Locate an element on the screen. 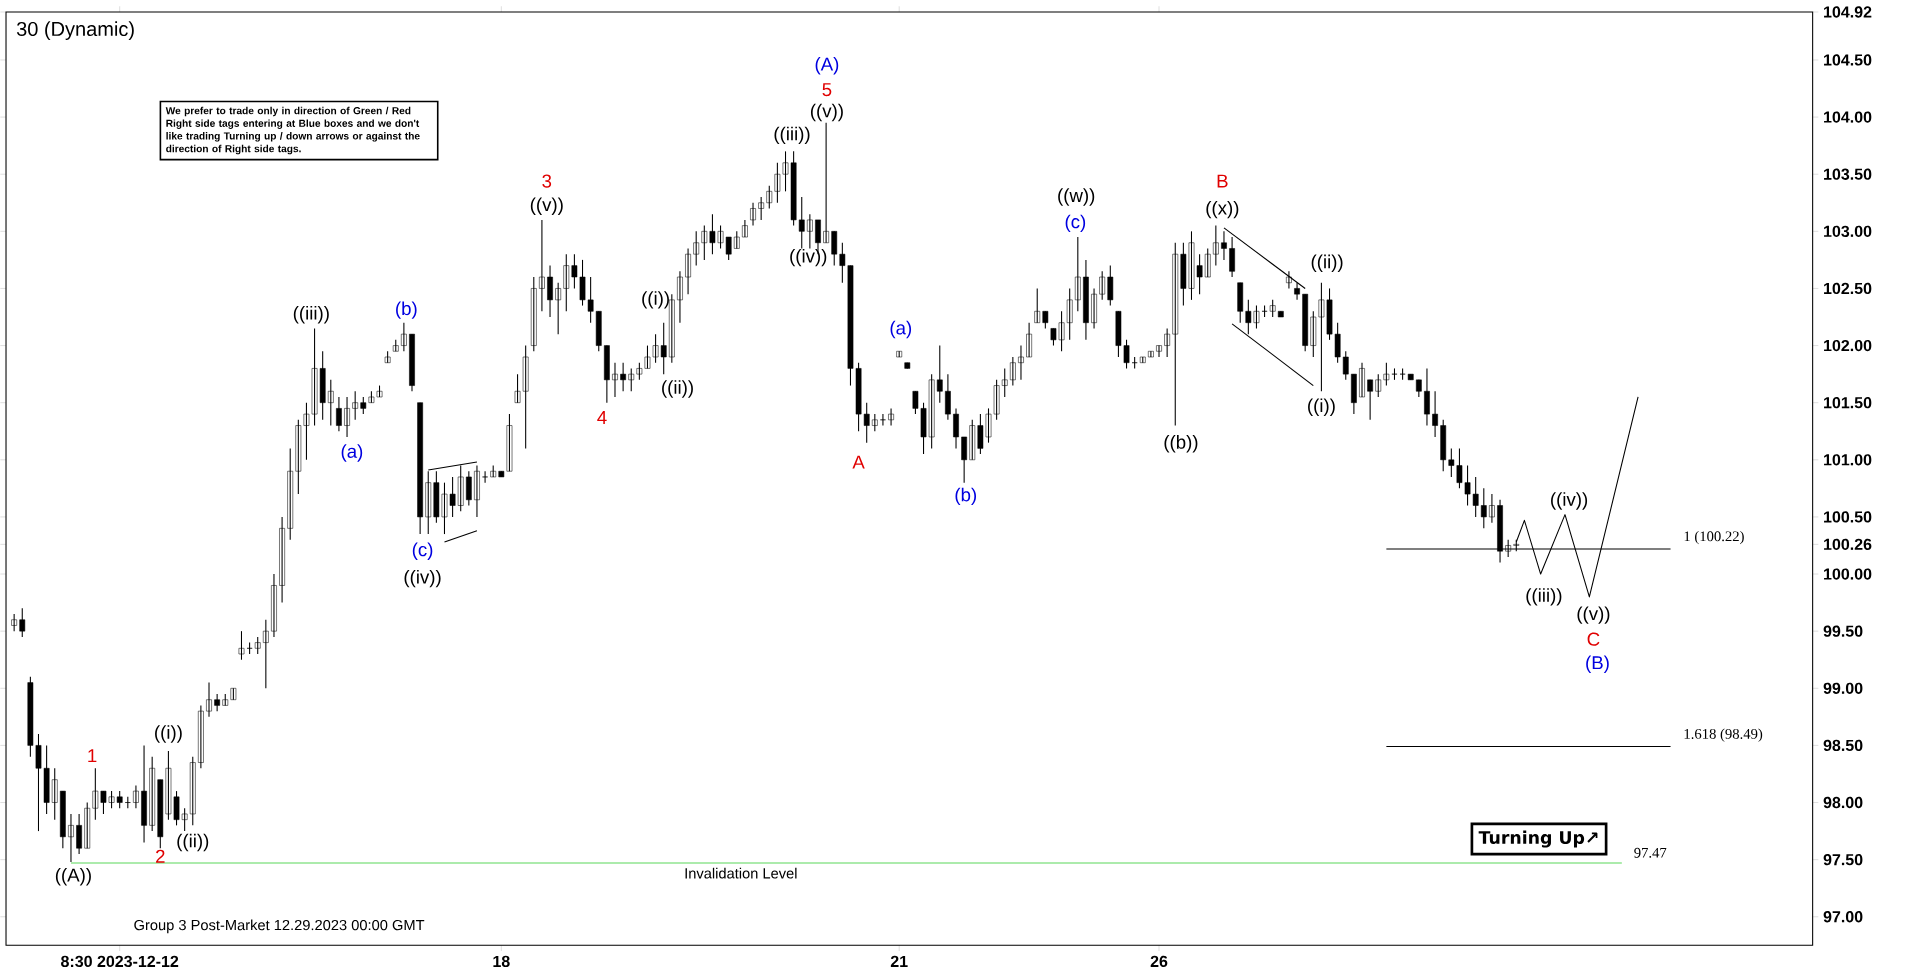 The width and height of the screenshot is (1912, 979). annotation: 5 is located at coordinates (827, 90).